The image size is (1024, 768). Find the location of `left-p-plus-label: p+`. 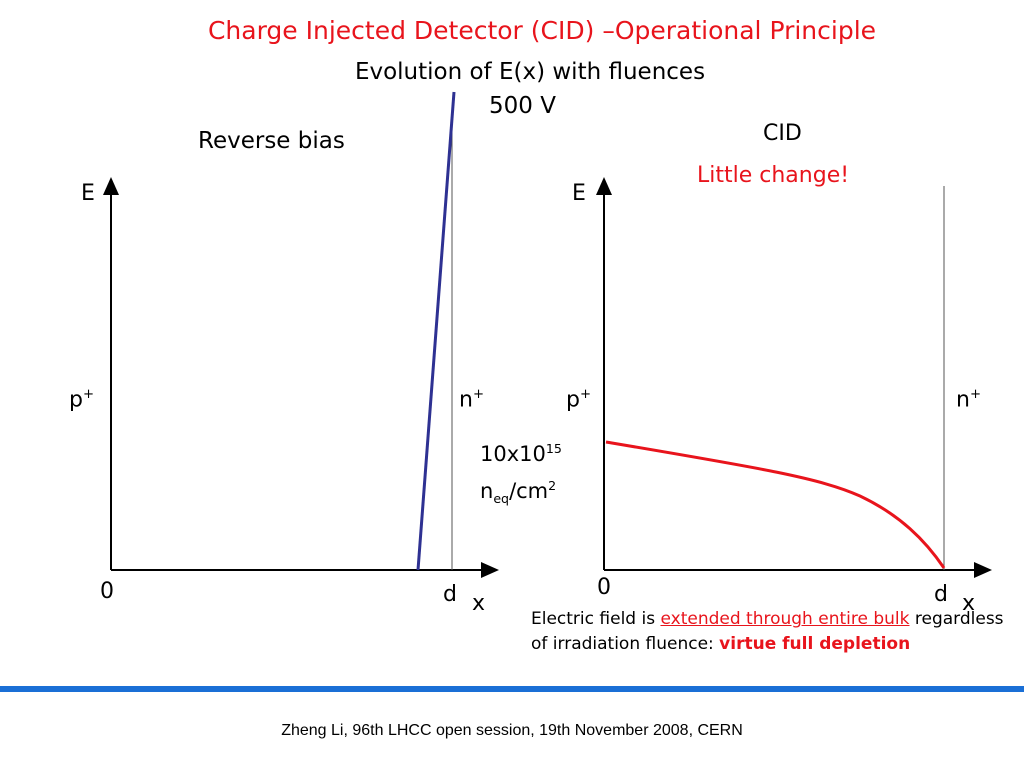

left-p-plus-label: p+ is located at coordinates (82, 400).